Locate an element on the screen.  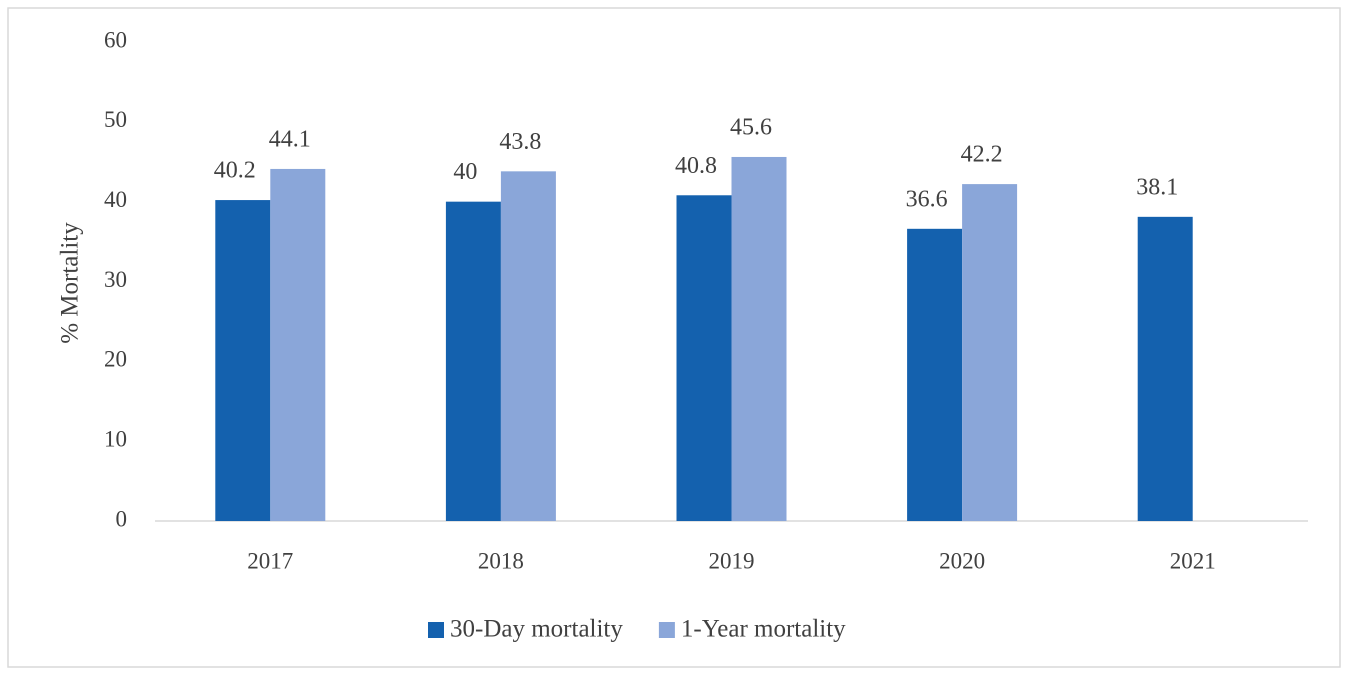
y-tick-label: 20 is located at coordinates (115, 359).